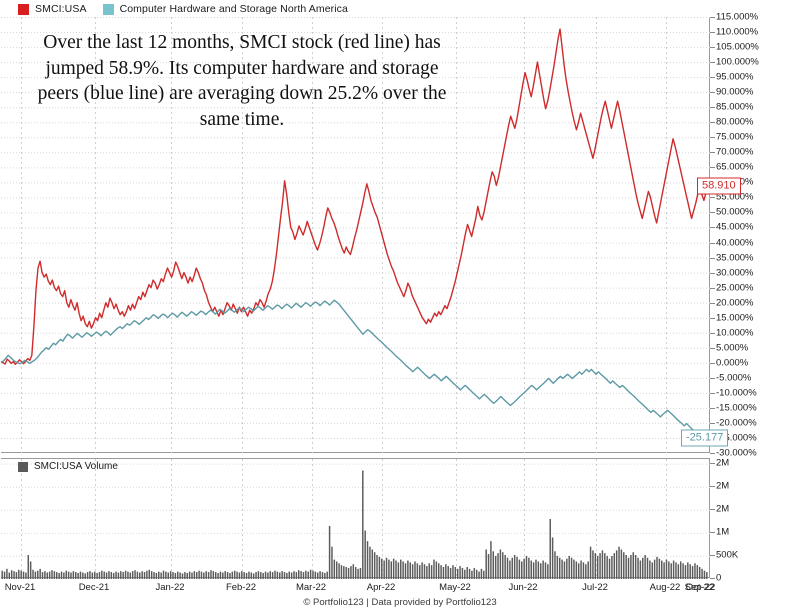 The image size is (800, 615). Describe the element at coordinates (735, 137) in the screenshot. I see `y-axis-tick-label: 75.000%` at that location.